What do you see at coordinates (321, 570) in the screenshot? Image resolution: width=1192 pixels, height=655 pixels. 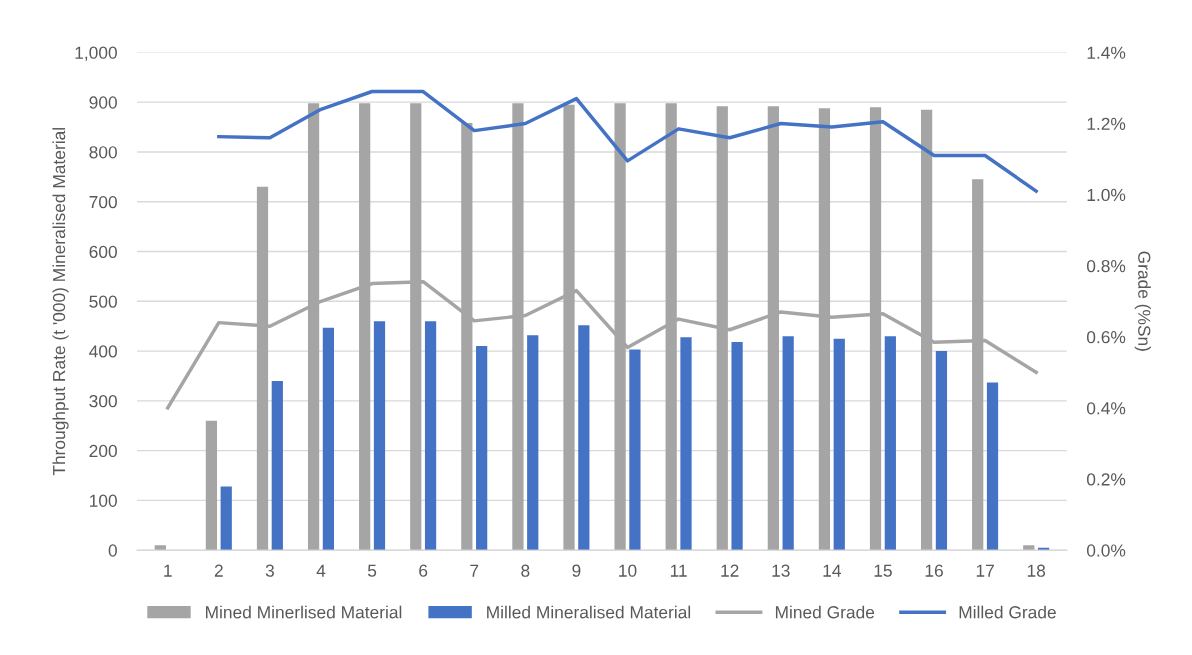 I see `x-tick-label: 4` at bounding box center [321, 570].